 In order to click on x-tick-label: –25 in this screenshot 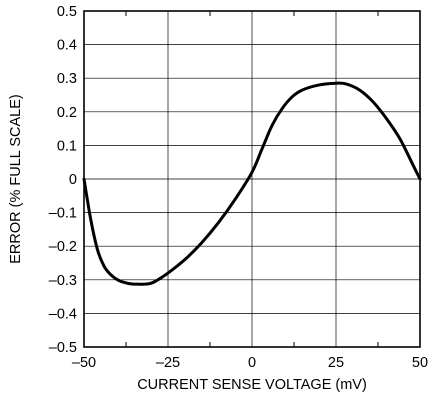, I will do `click(168, 363)`.